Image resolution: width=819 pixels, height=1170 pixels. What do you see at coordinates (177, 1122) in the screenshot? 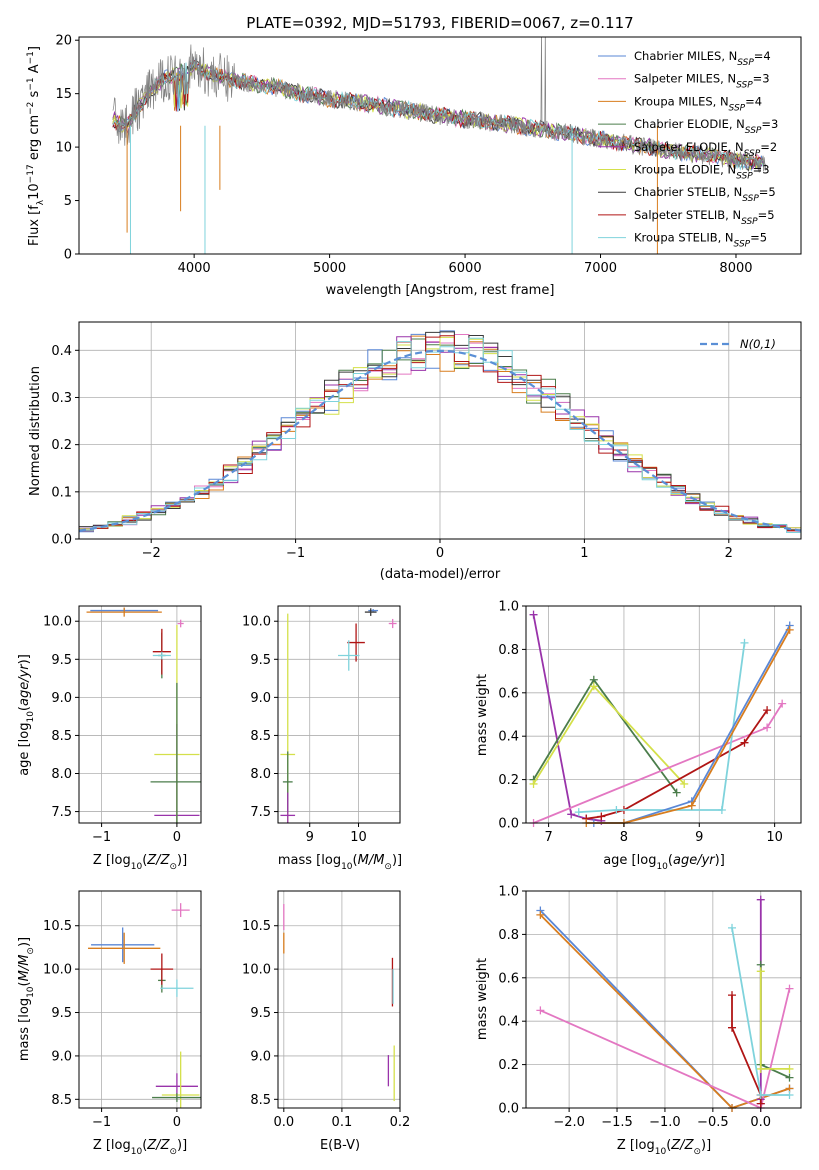
I see `tick-label-x: 0` at bounding box center [177, 1122].